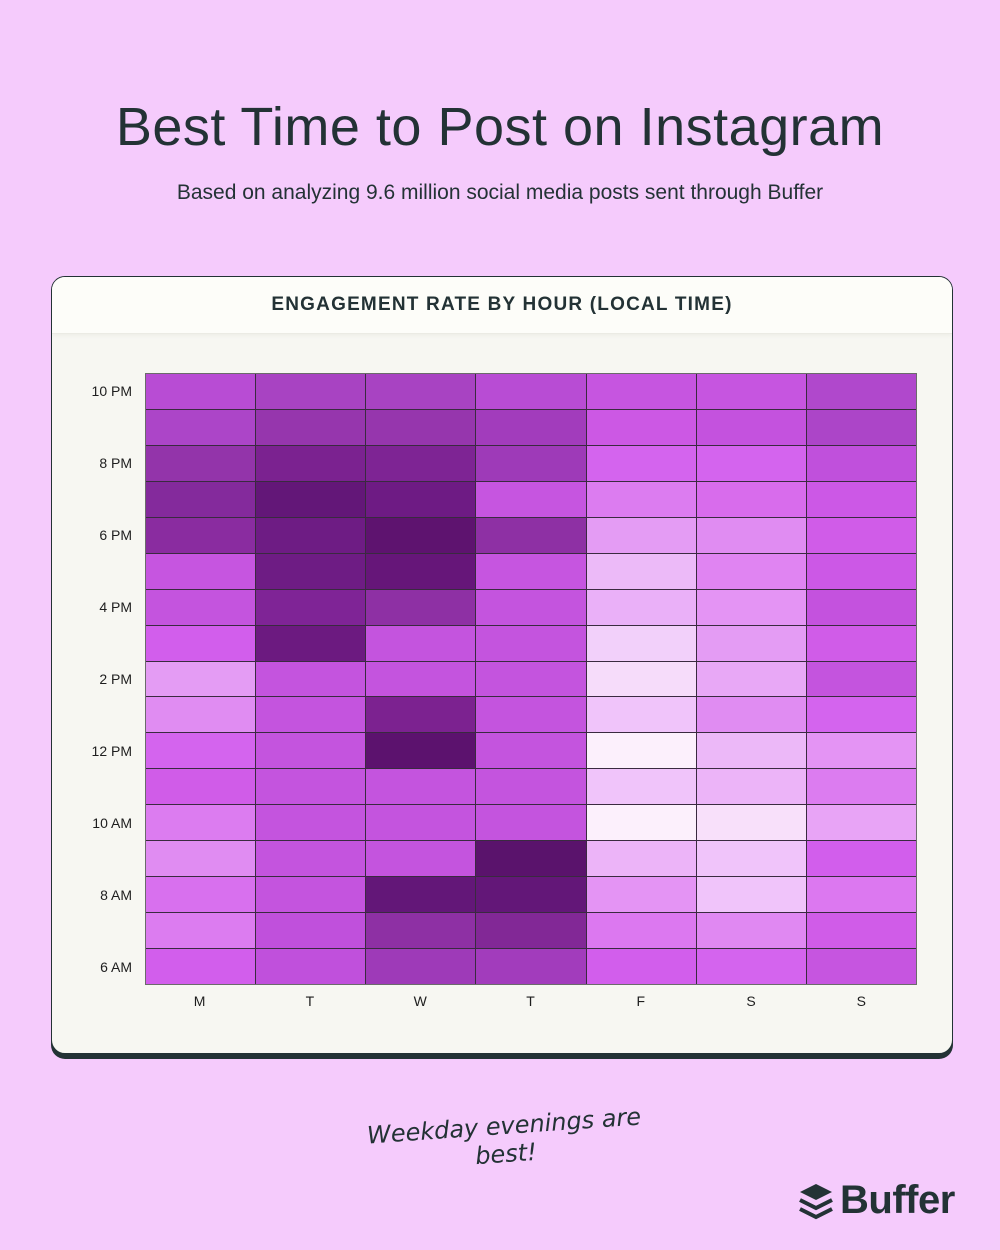 The height and width of the screenshot is (1250, 1000). I want to click on x-tick-label: M, so click(200, 1001).